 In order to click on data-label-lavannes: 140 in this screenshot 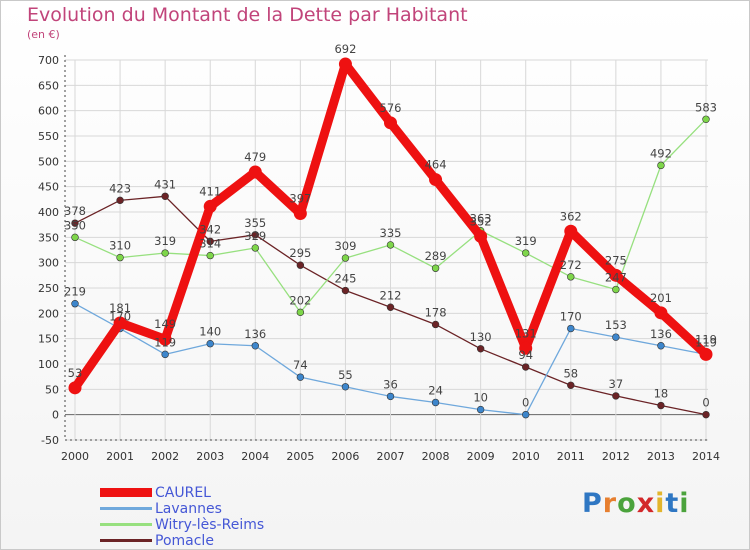, I will do `click(210, 332)`.